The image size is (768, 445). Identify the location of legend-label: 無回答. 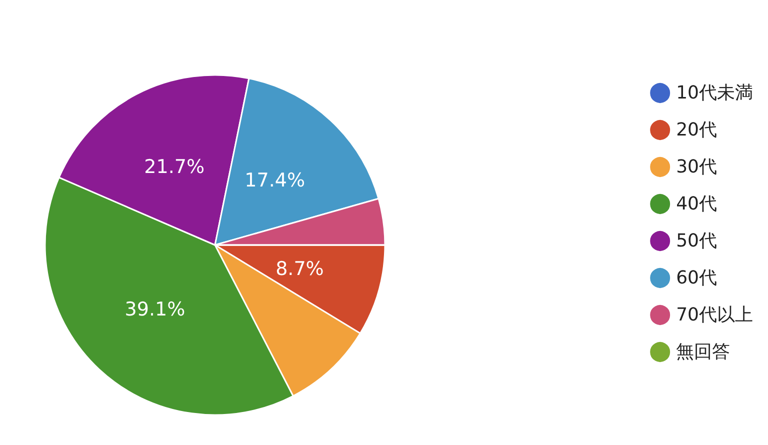
(703, 352).